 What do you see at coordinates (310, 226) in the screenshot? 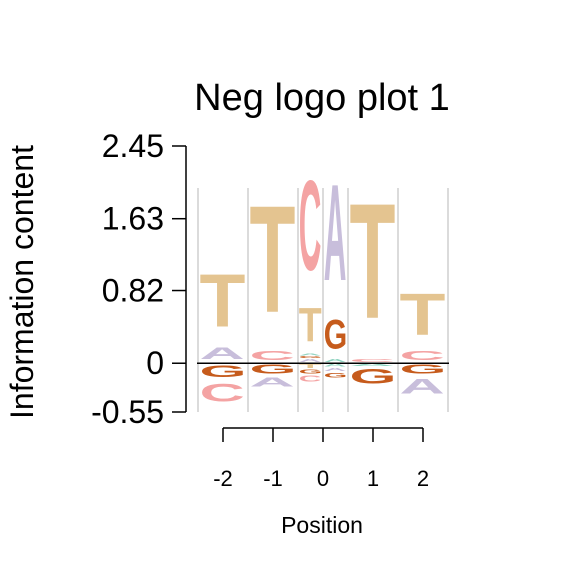
I see `glyph-pos0a-c-4: C` at bounding box center [310, 226].